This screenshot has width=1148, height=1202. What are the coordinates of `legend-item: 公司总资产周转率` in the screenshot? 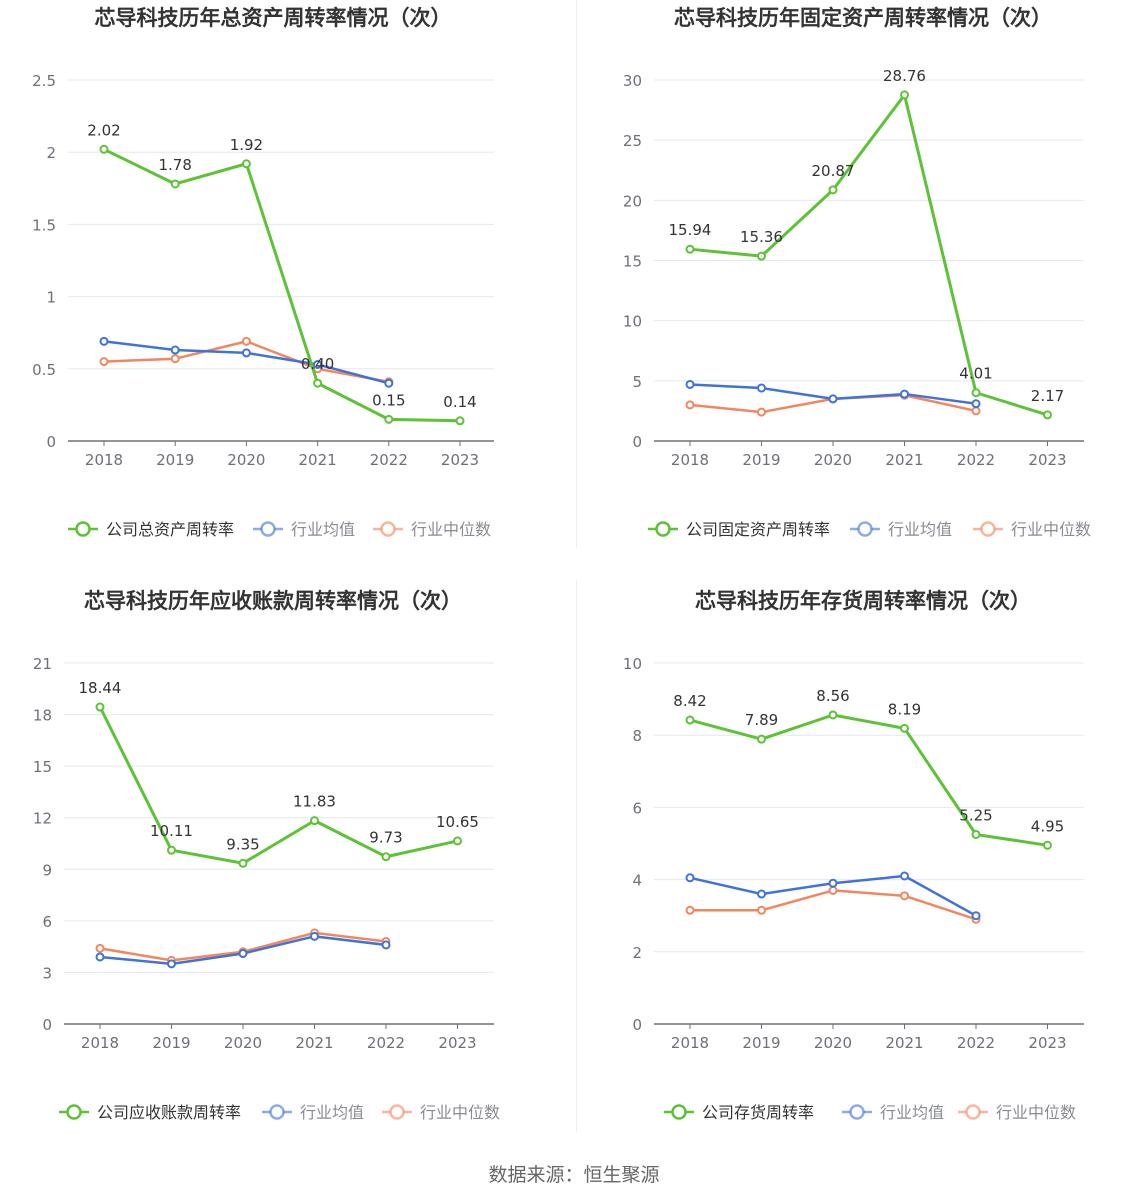 It's located at (151, 529).